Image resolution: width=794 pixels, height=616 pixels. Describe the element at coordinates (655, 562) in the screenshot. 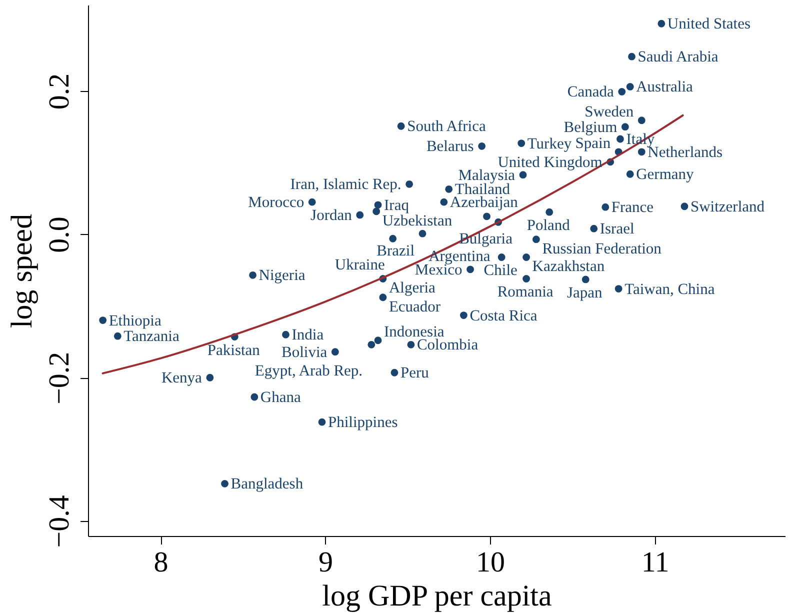

I see `x-tick-label: 11` at that location.